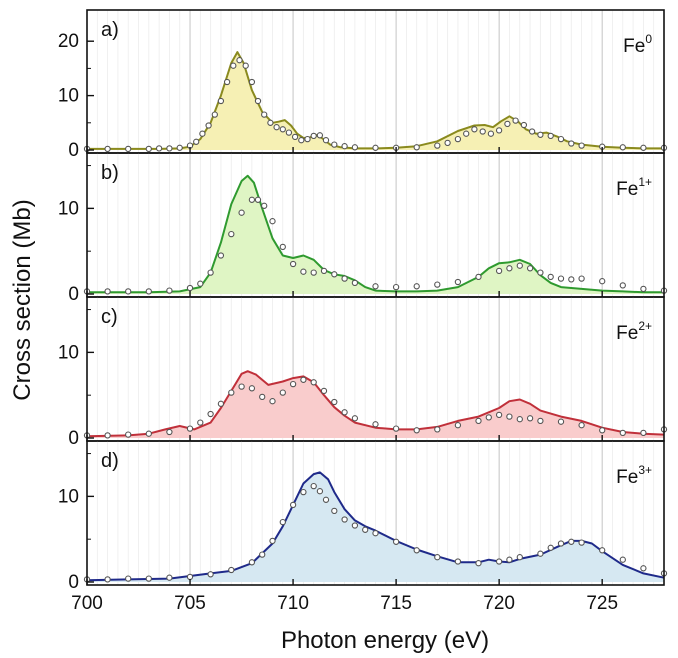 This screenshot has height=658, width=678. Describe the element at coordinates (22, 299) in the screenshot. I see `y-axis-title: Cross section (Mb)` at that location.